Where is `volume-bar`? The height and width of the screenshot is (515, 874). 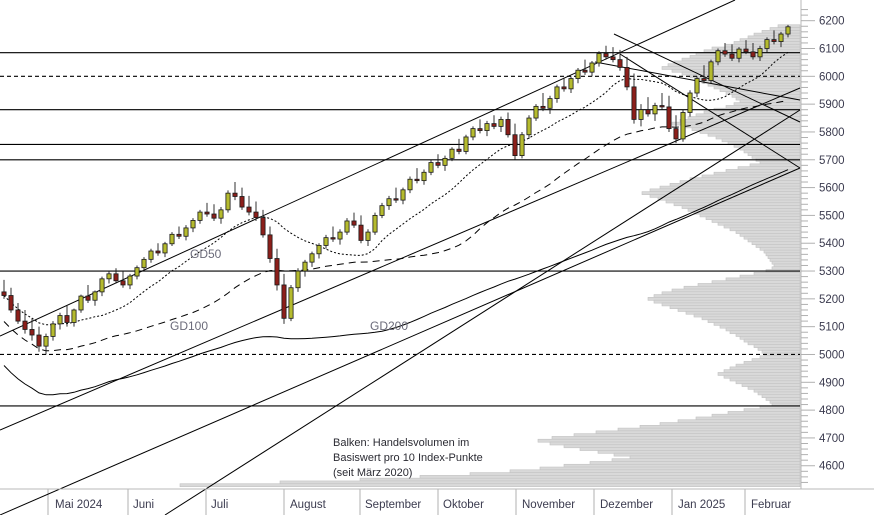
volume-bar is located at coordinates (490, 485).